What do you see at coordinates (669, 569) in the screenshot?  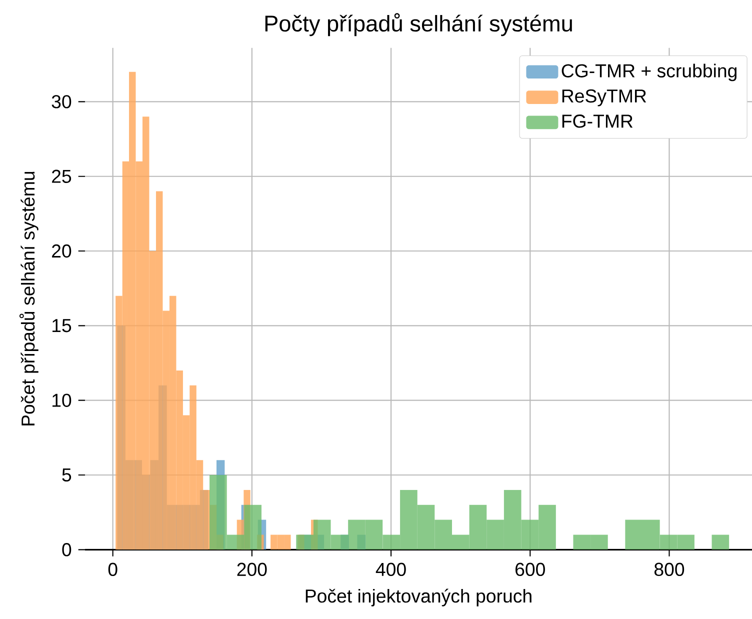 I see `x-tick-label: 800` at bounding box center [669, 569].